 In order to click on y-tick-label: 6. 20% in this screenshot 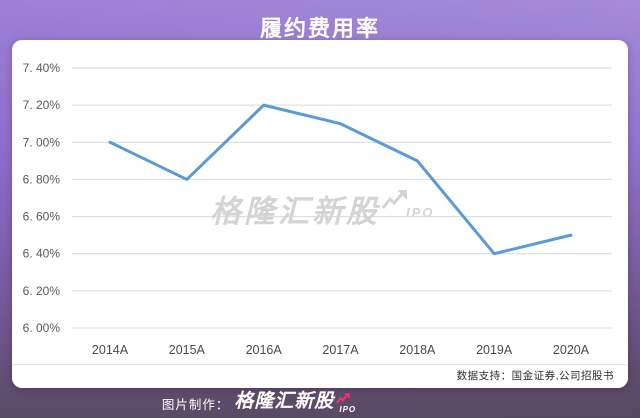, I will do `click(42, 291)`.